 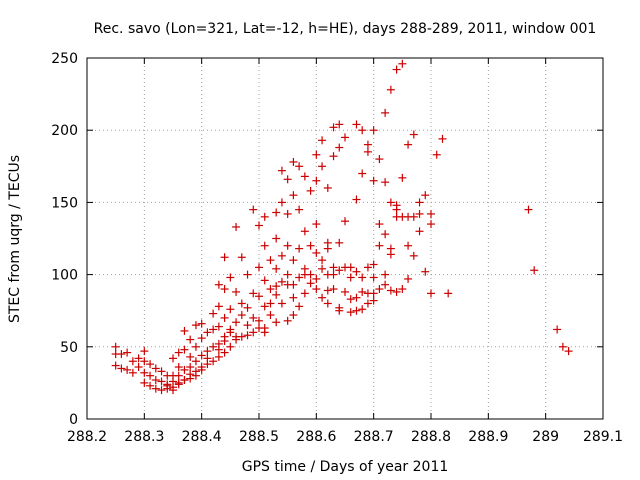 I want to click on y-tick-label: 0, so click(x=73, y=420).